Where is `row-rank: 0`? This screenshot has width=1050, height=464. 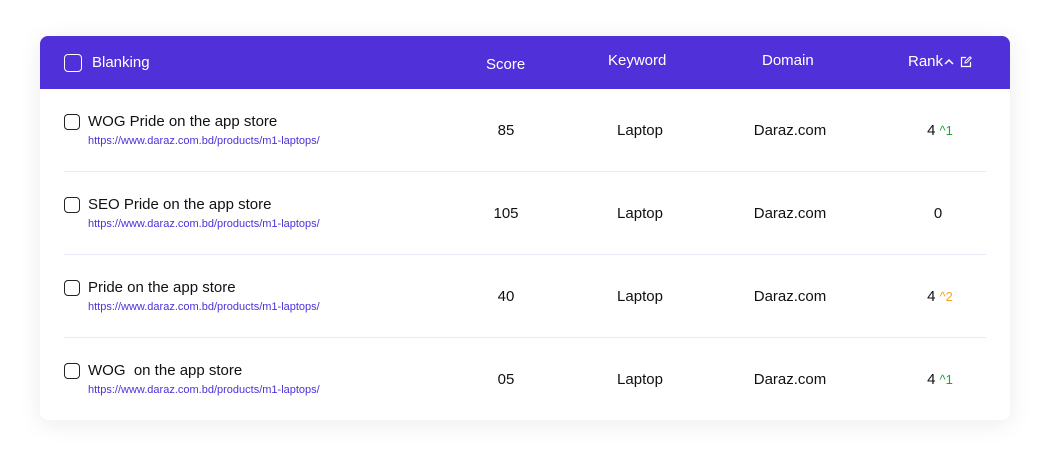 row-rank: 0 is located at coordinates (938, 213).